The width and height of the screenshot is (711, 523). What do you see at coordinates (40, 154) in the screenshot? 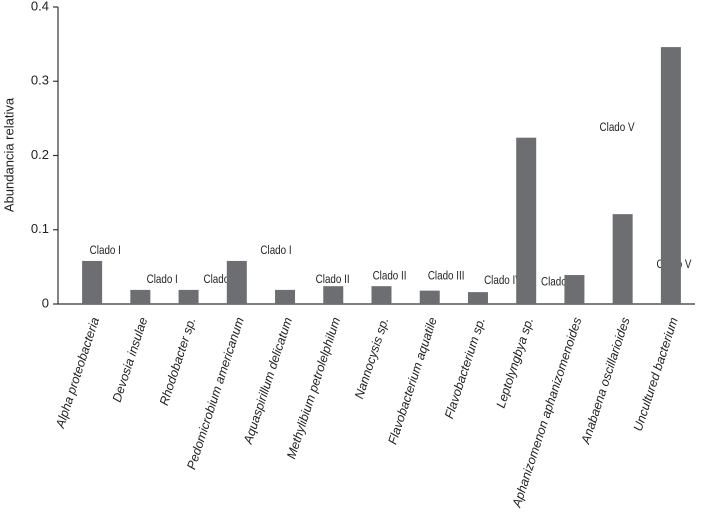
I see `y-tick-label: 0.2` at bounding box center [40, 154].